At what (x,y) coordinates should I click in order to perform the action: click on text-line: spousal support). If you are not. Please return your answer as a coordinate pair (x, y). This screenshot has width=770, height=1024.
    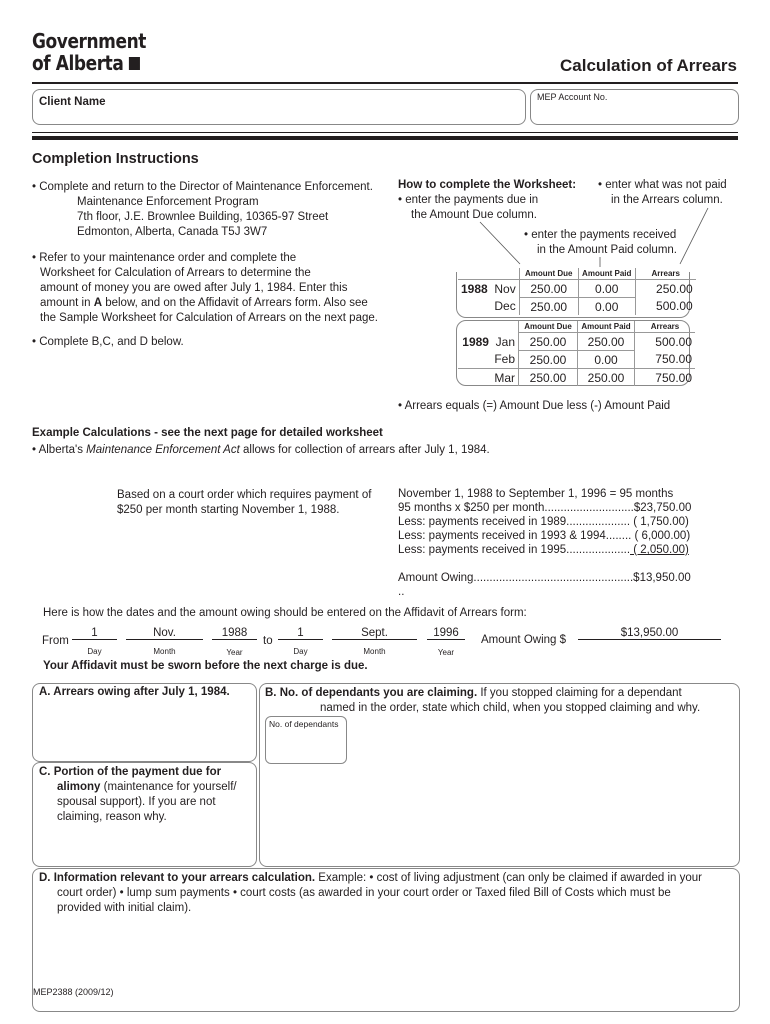
    Looking at the image, I should click on (136, 802).